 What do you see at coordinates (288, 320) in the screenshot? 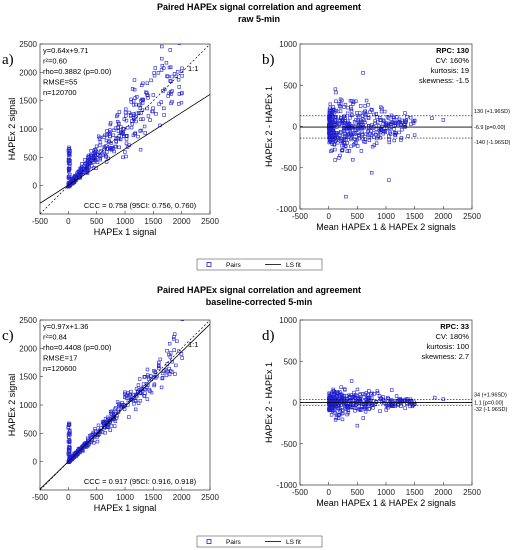
I see `y-tick-label: 1000` at bounding box center [288, 320].